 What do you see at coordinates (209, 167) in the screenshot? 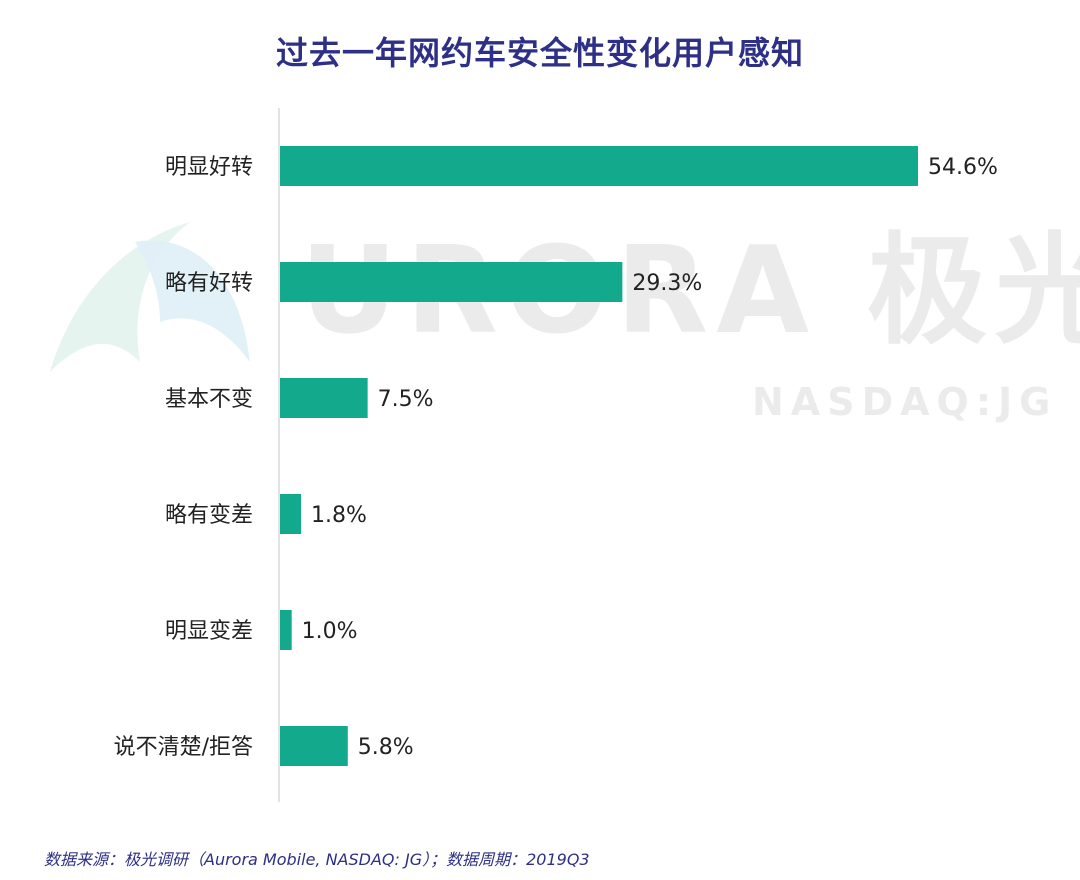
I see `category-label: 明显好转` at bounding box center [209, 167].